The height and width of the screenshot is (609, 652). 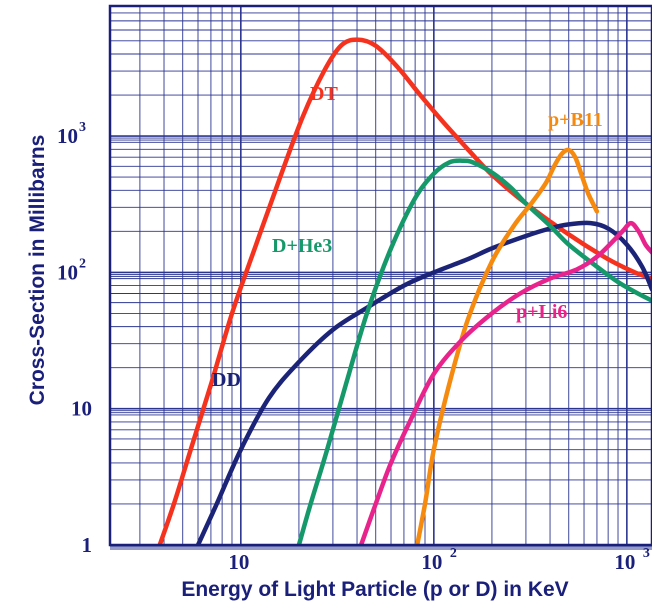 What do you see at coordinates (324, 94) in the screenshot?
I see `series-label-dt: DT` at bounding box center [324, 94].